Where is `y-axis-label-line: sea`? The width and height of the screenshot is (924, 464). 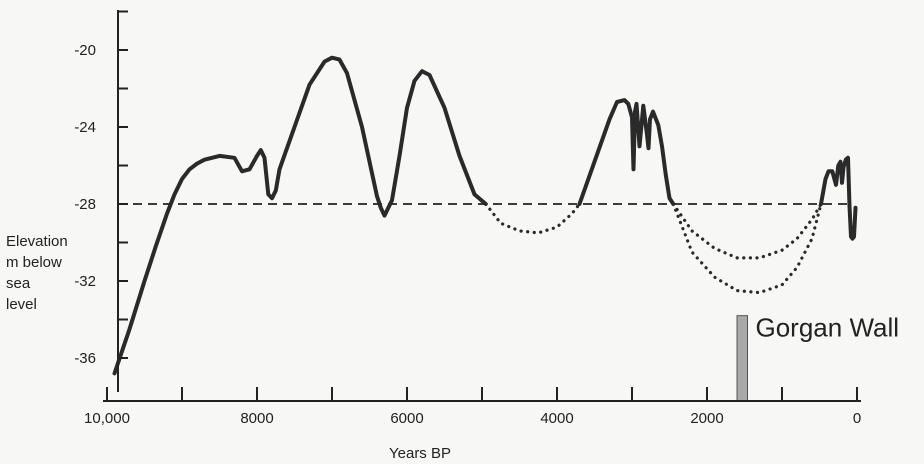 y-axis-label-line: sea is located at coordinates (18, 283).